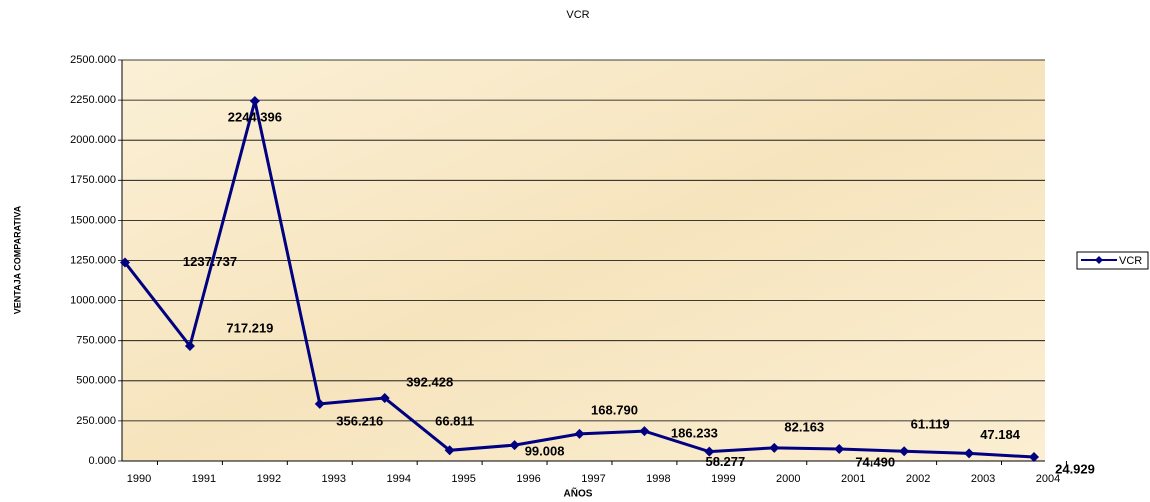 The width and height of the screenshot is (1150, 502). I want to click on y-tick-label: 0.000, so click(102, 461).